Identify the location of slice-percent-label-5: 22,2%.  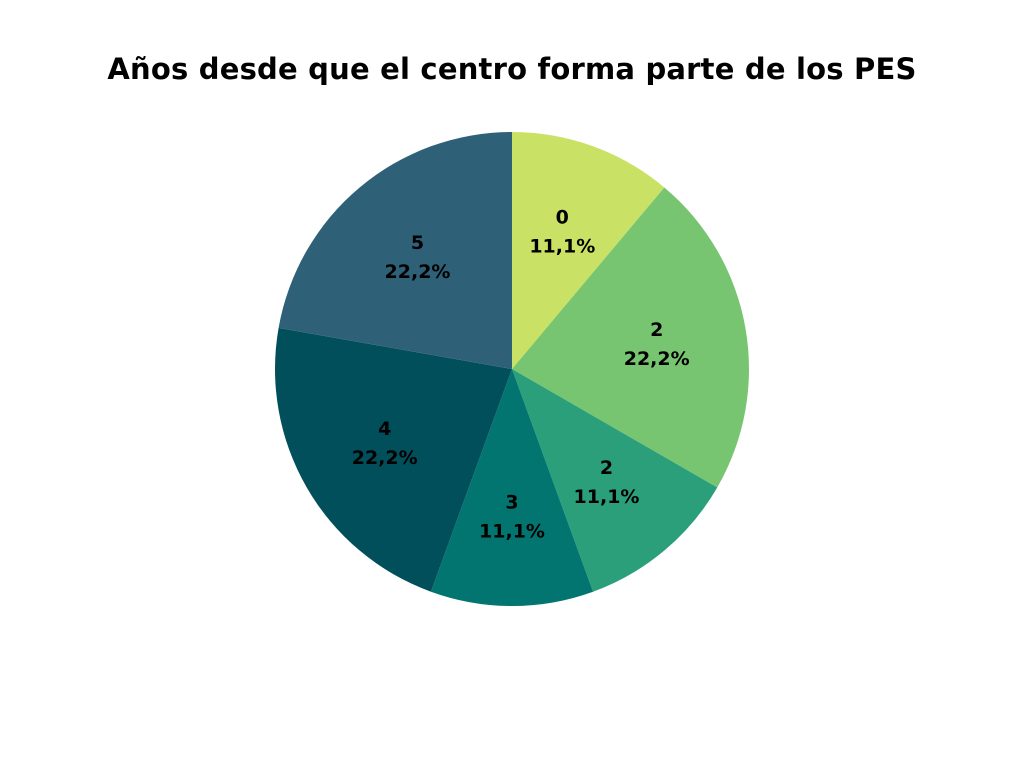
(418, 272).